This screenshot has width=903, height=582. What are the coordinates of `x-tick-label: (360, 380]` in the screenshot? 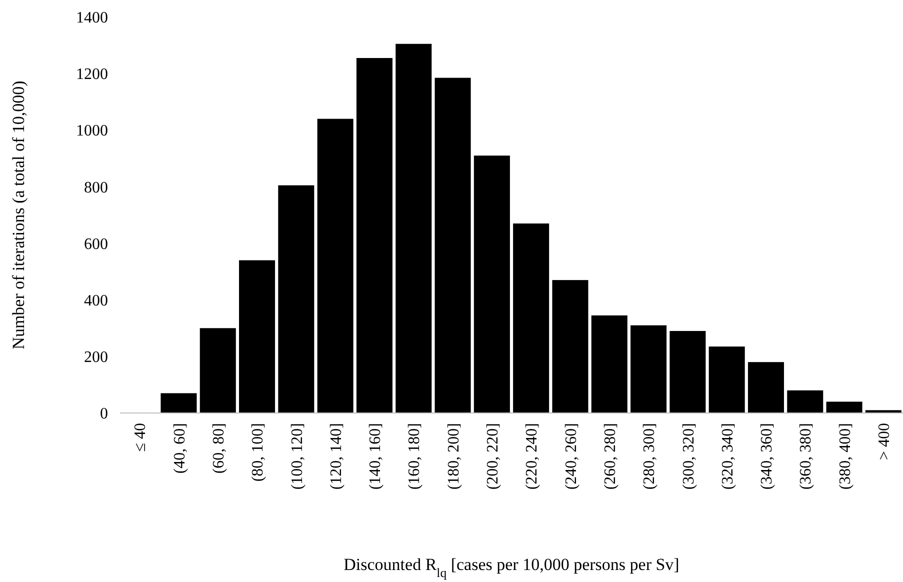 It's located at (806, 456).